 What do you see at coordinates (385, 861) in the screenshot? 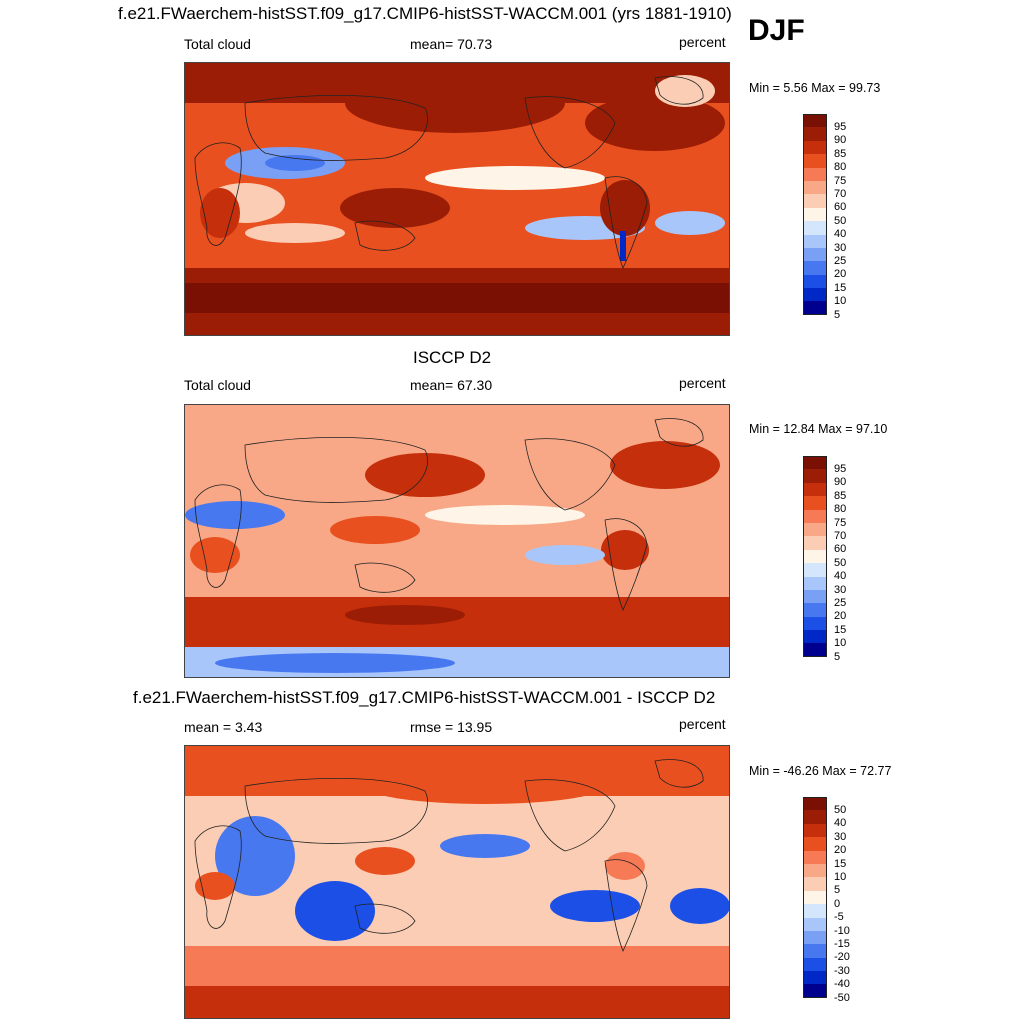
I see `warm-pool-positive` at bounding box center [385, 861].